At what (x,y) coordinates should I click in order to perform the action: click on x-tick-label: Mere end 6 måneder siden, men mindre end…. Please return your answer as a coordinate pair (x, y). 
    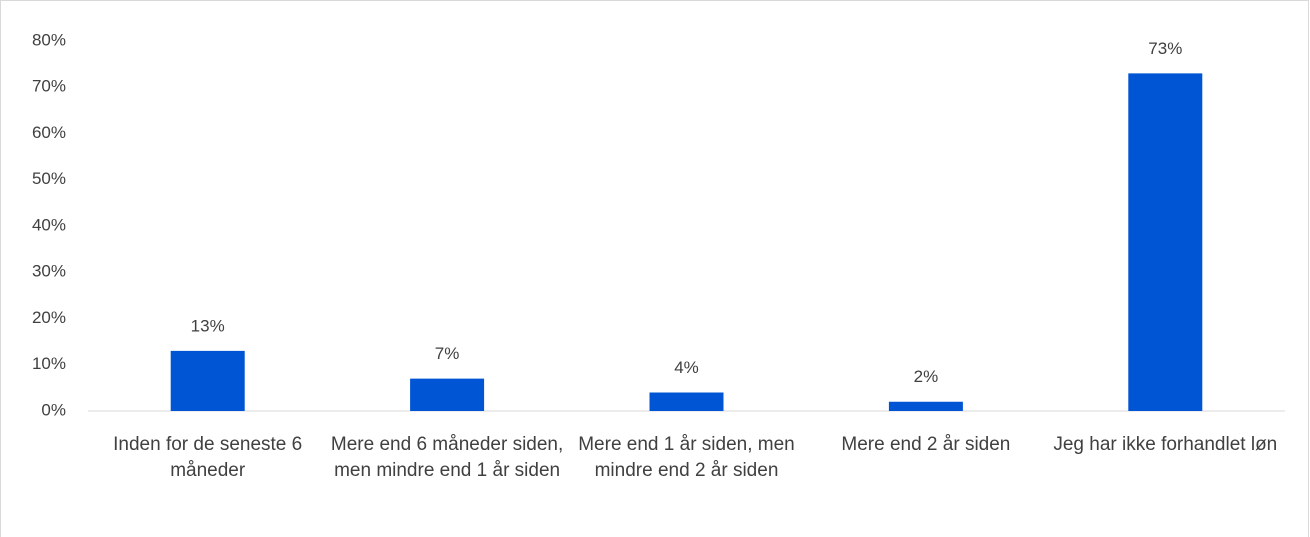
    Looking at the image, I should click on (447, 457).